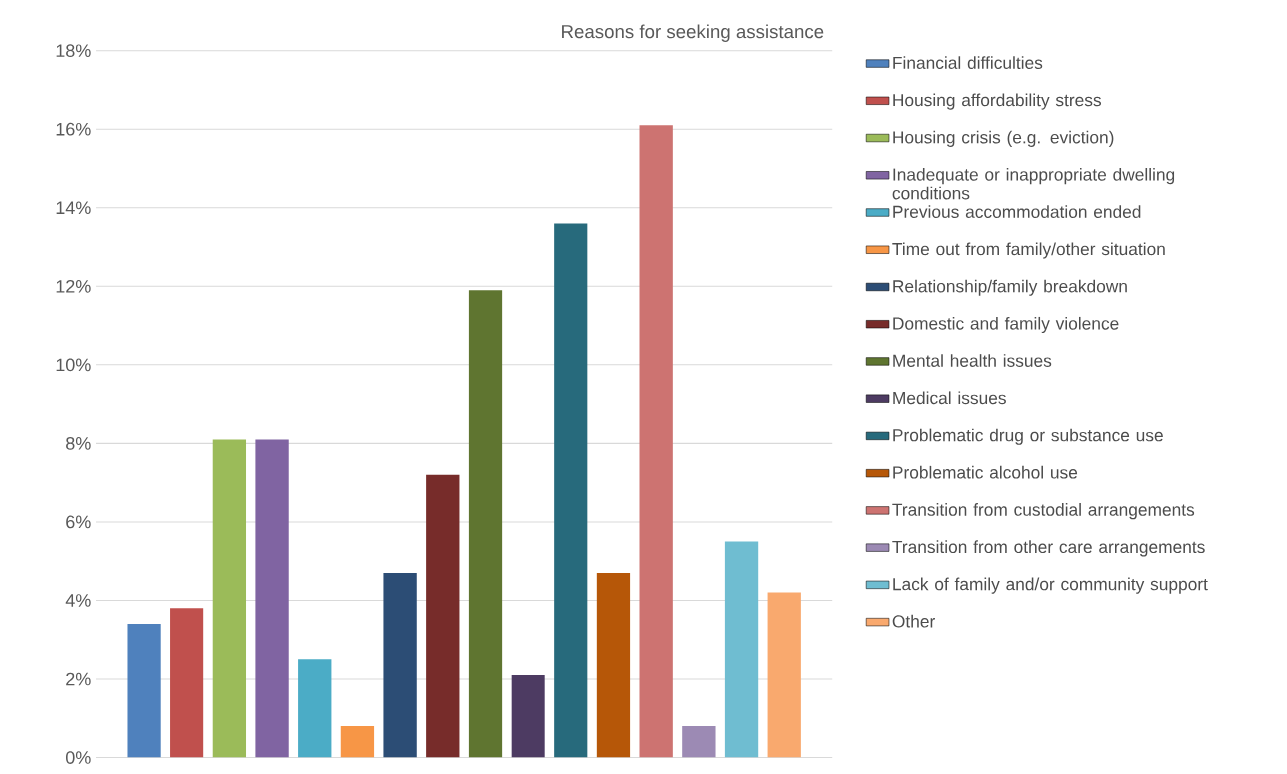  What do you see at coordinates (997, 101) in the screenshot?
I see `legend-label: Housing affordability stress` at bounding box center [997, 101].